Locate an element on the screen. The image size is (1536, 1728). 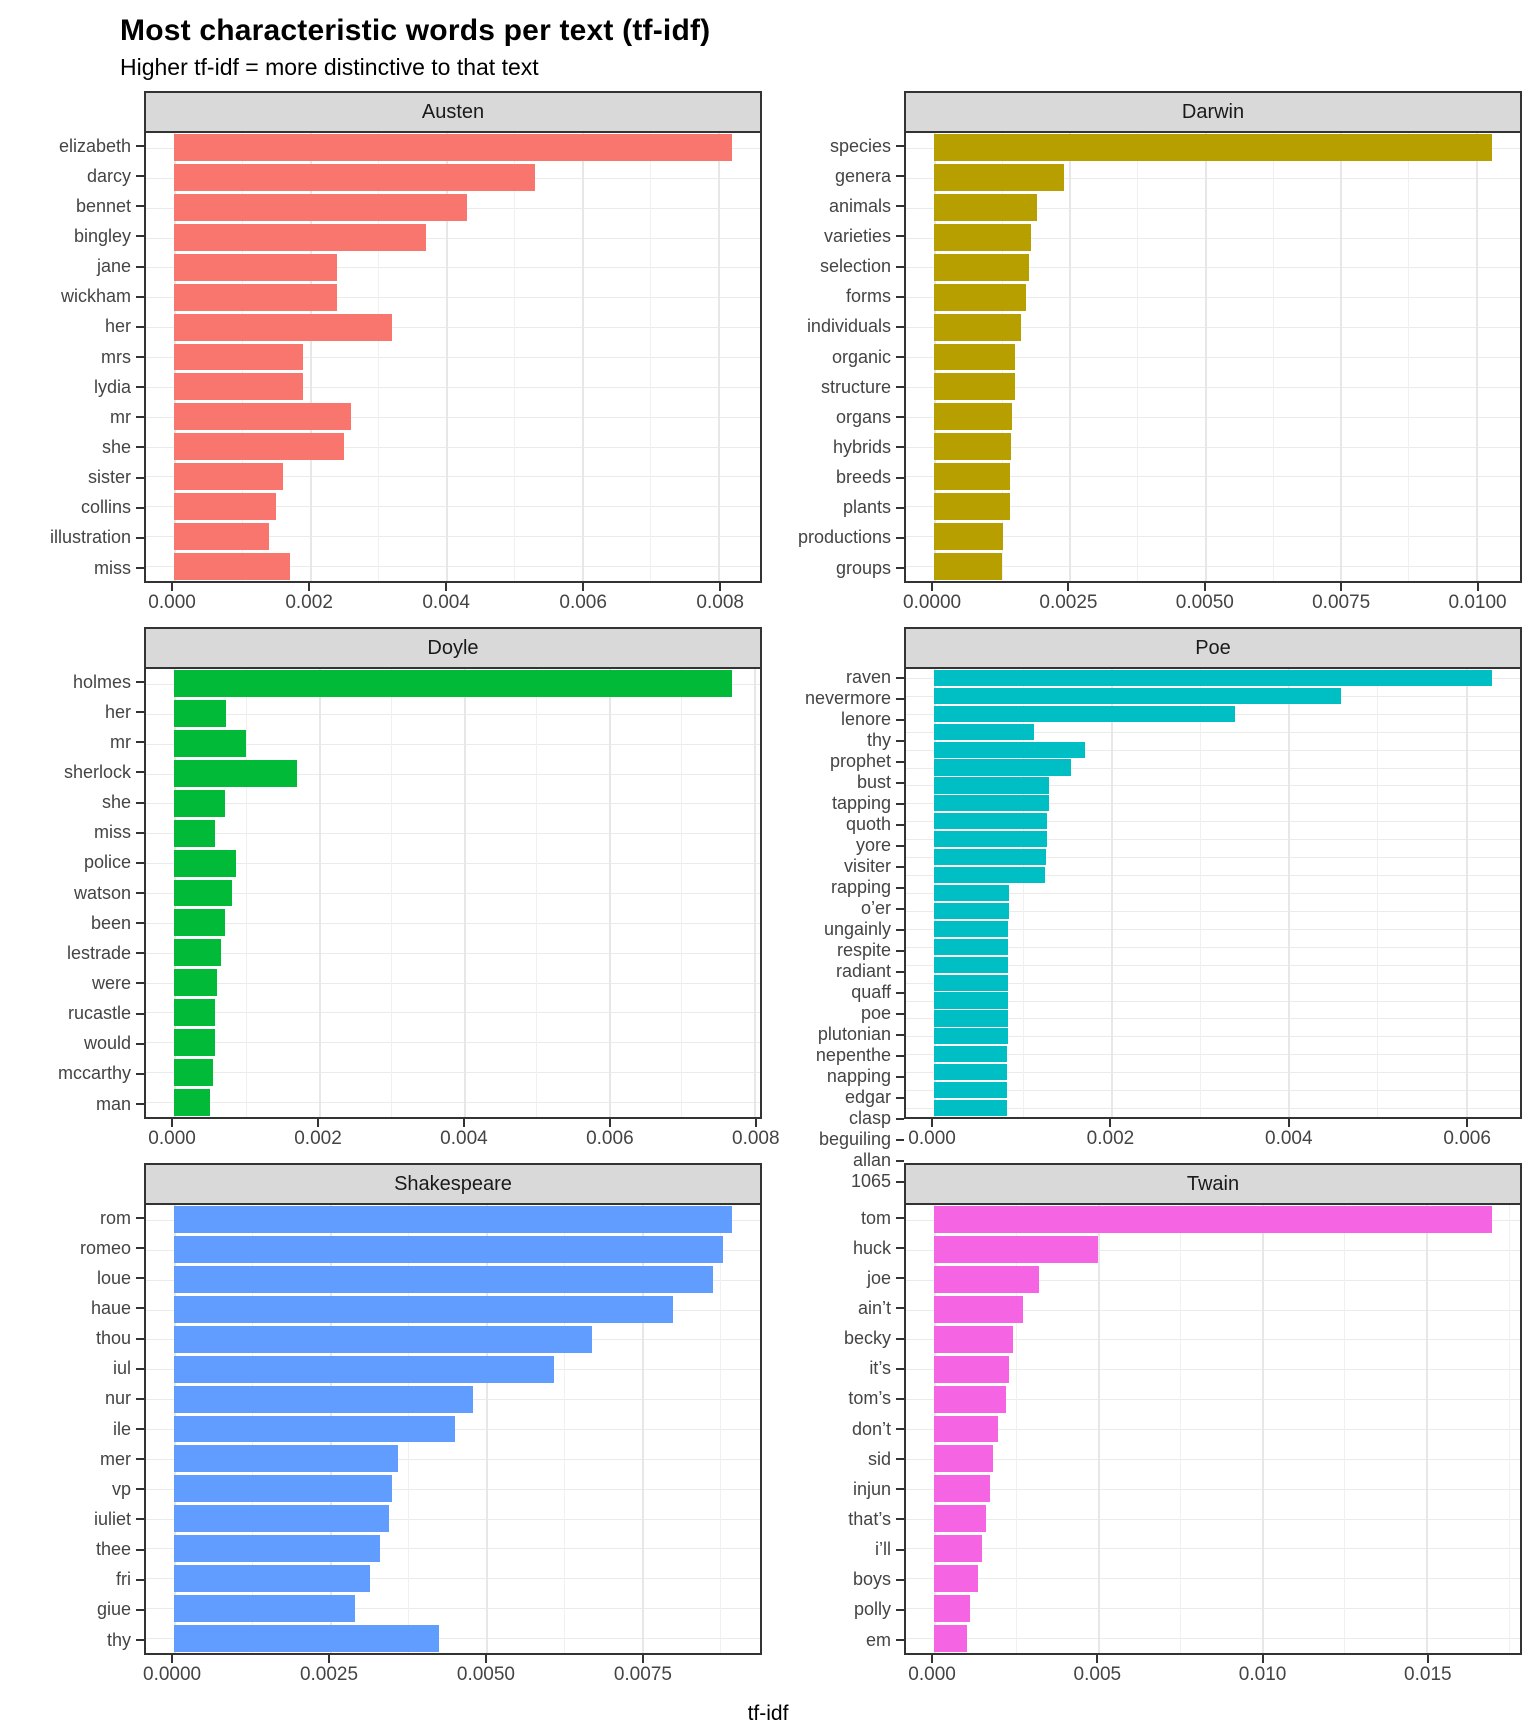
y-axis-label-row: huck is located at coordinates (839, 1248).